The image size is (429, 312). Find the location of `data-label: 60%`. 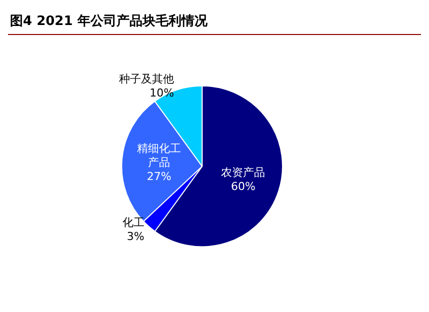

data-label: 60% is located at coordinates (243, 187).